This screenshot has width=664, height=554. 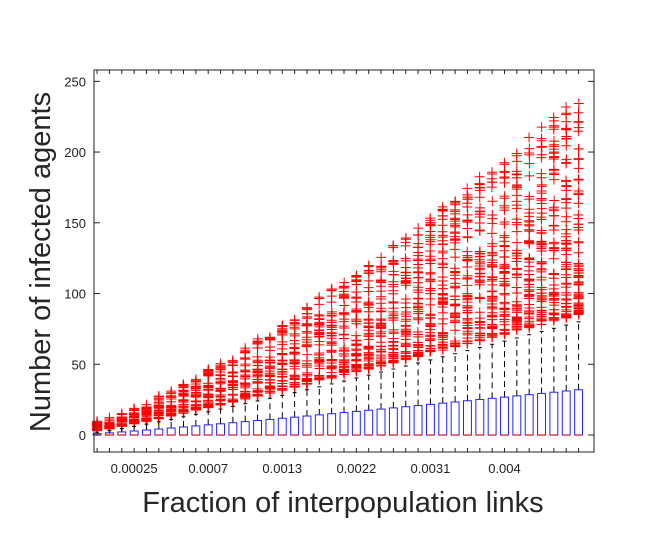 I want to click on x-tick-label: 0.0022, so click(x=356, y=468).